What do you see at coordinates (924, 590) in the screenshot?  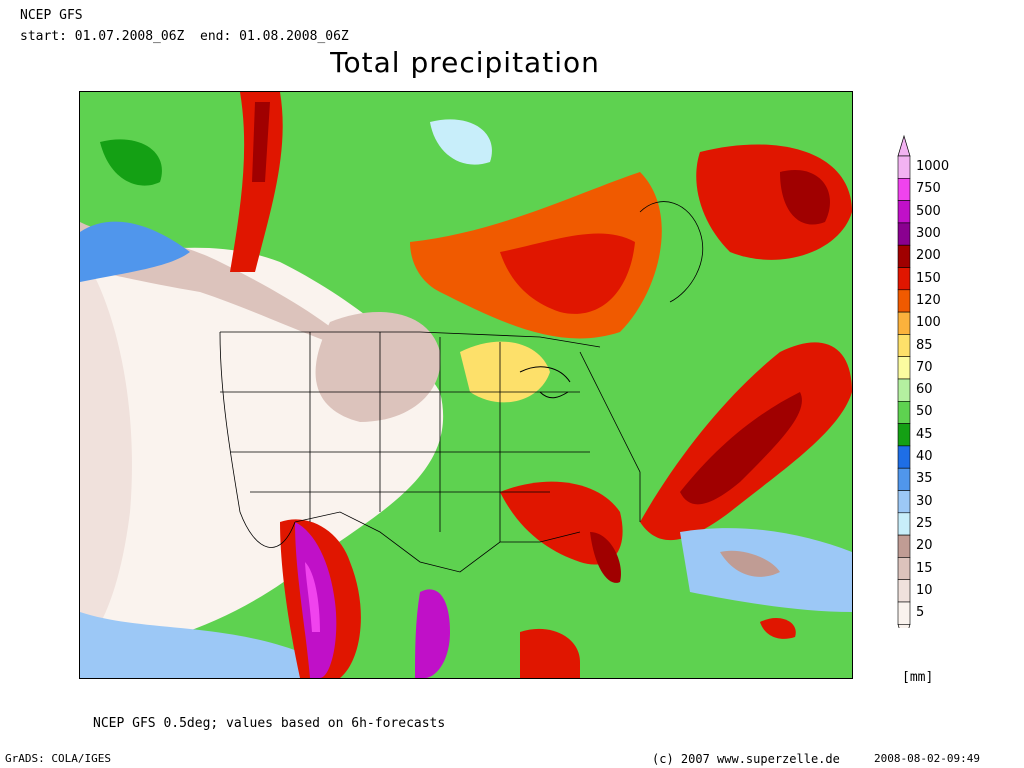 I see `legend-label-10: 10` at bounding box center [924, 590].